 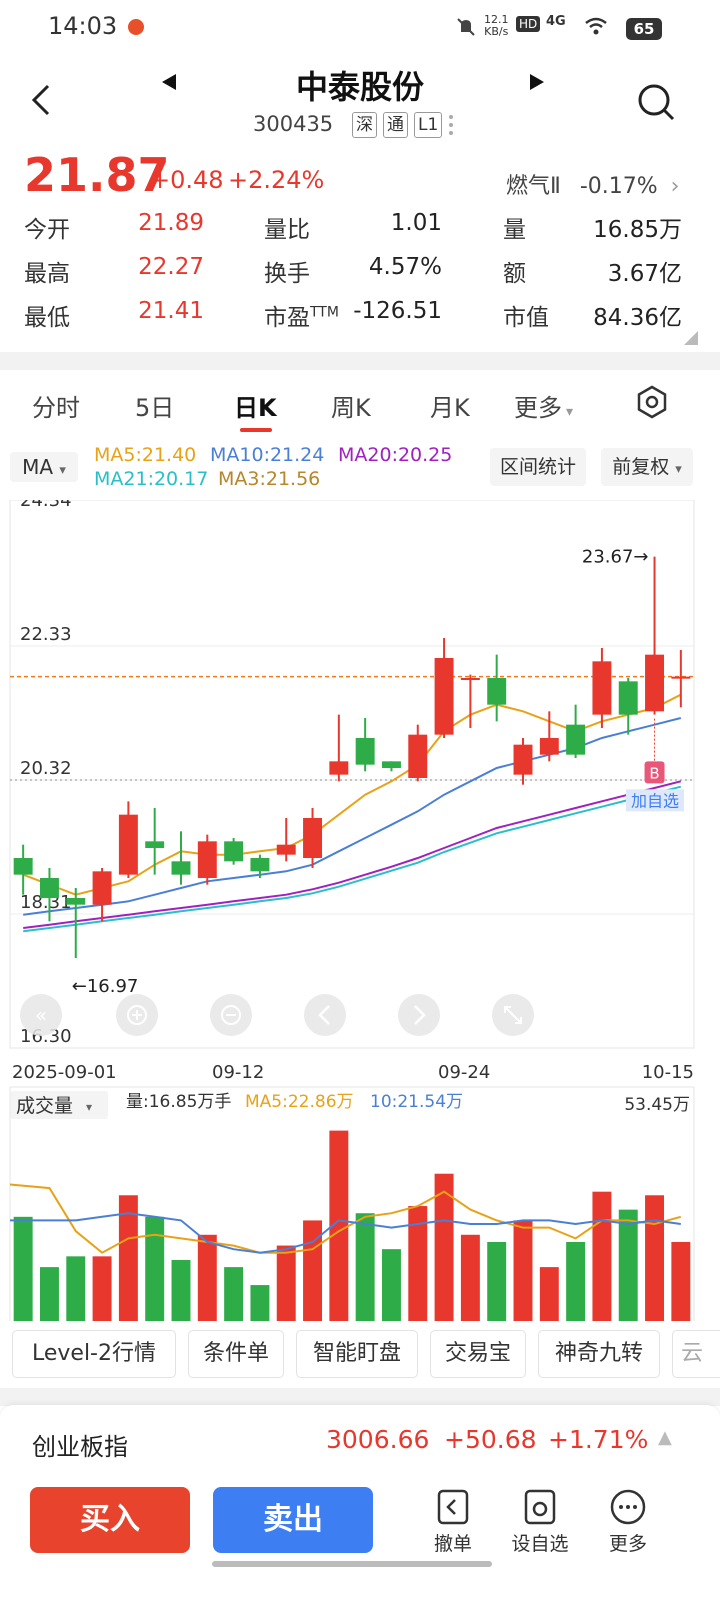 I want to click on scroll-right-button, so click(x=419, y=1015).